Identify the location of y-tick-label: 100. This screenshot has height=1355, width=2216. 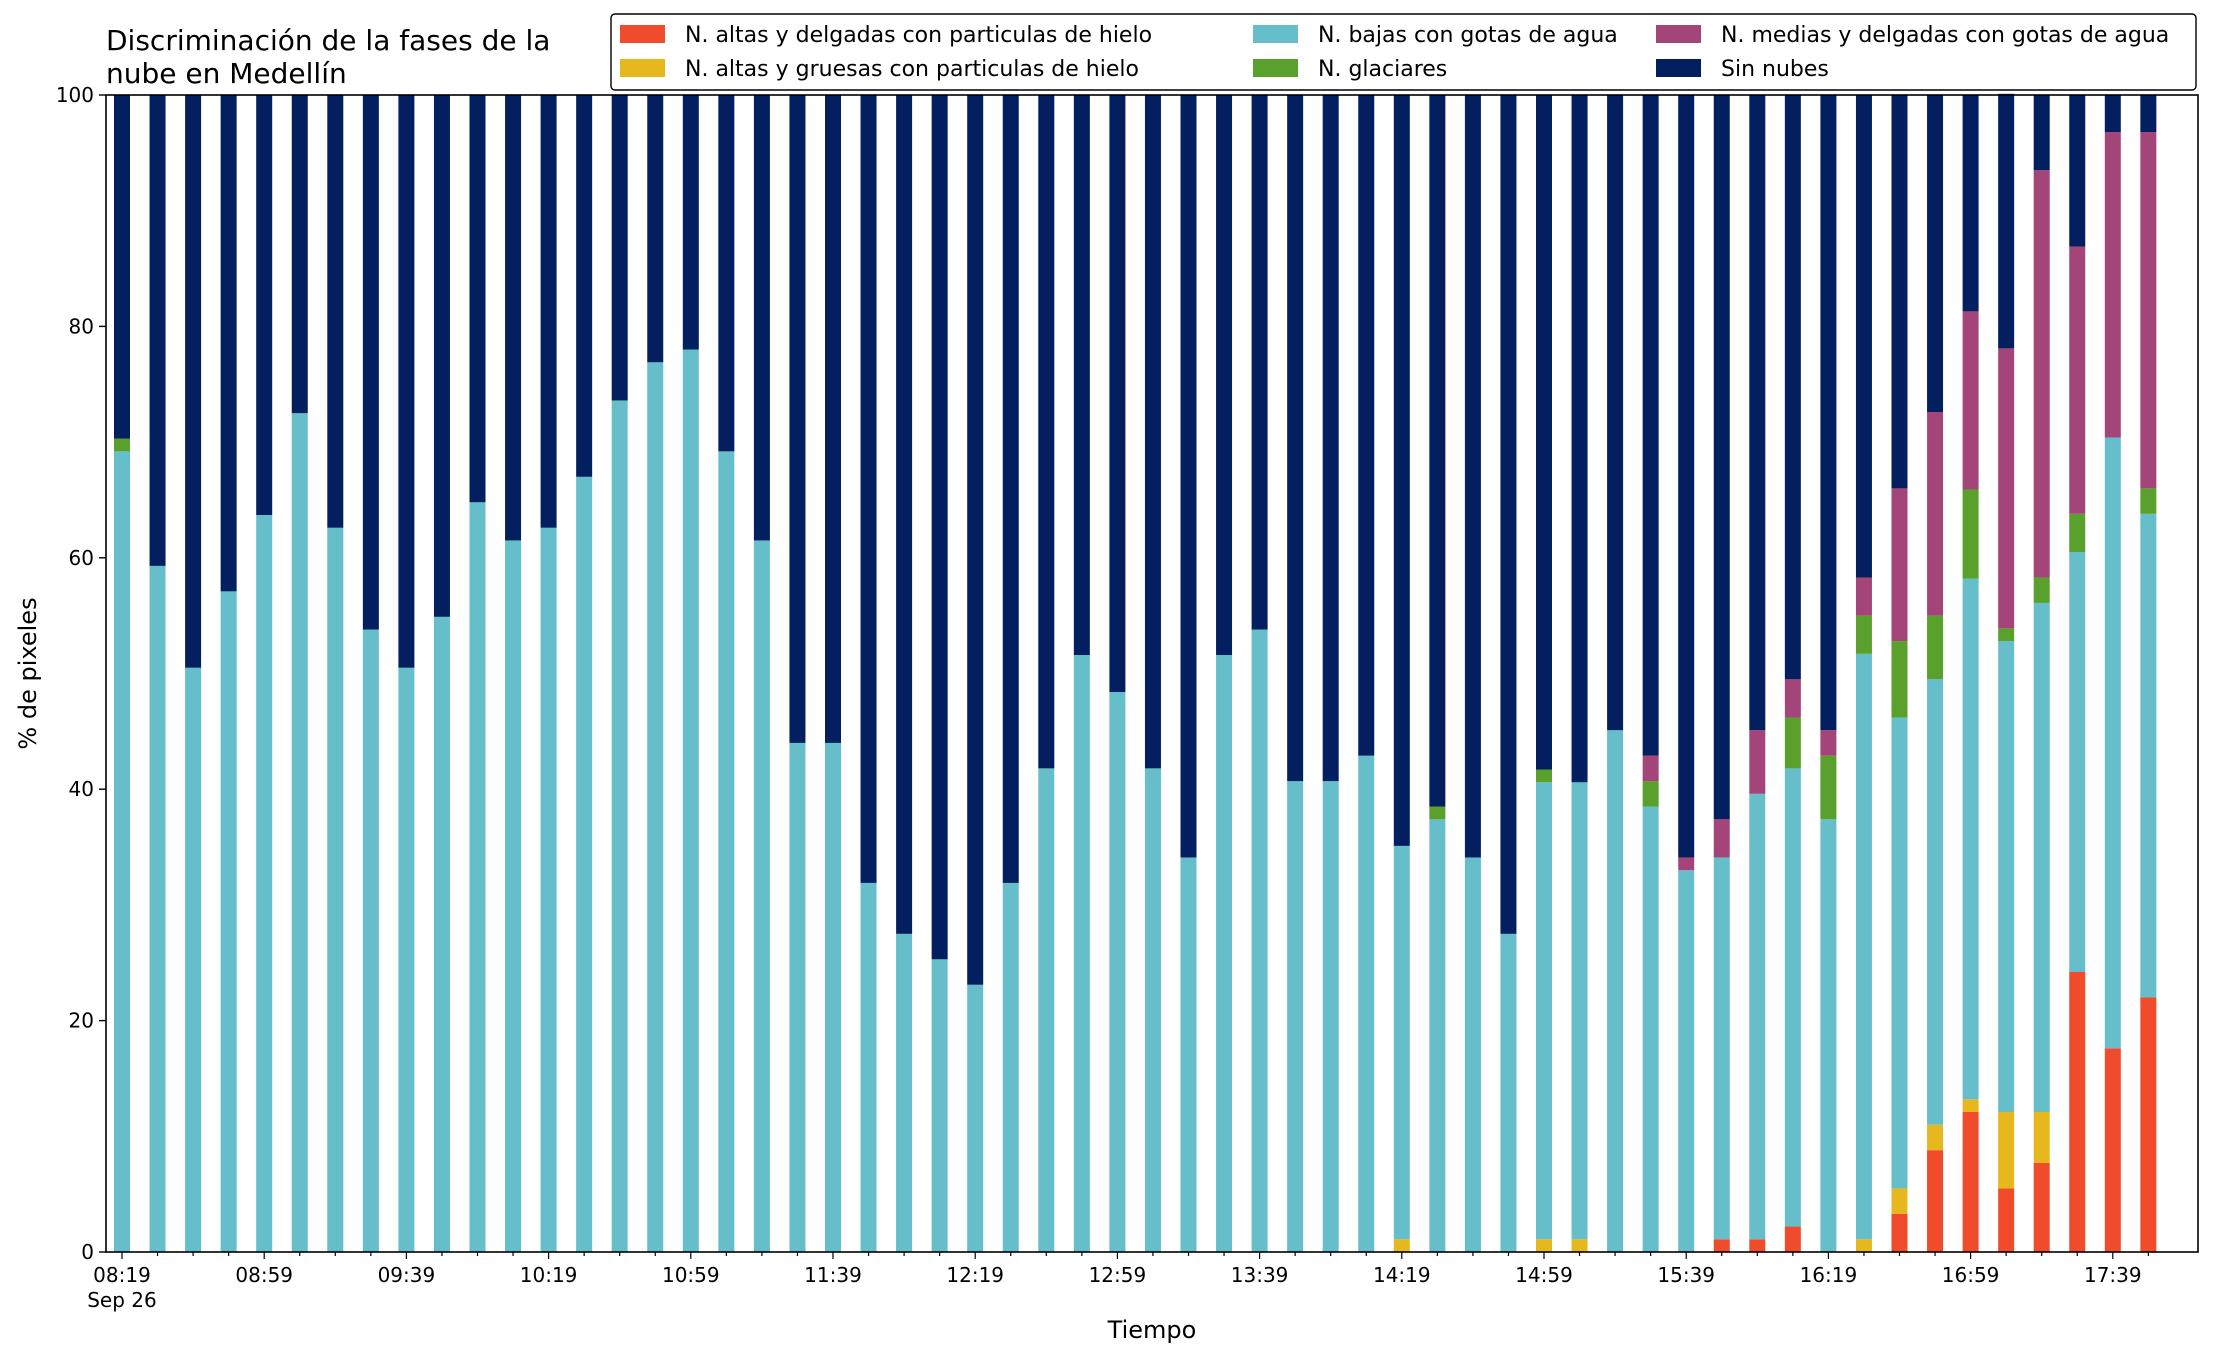
(75, 95).